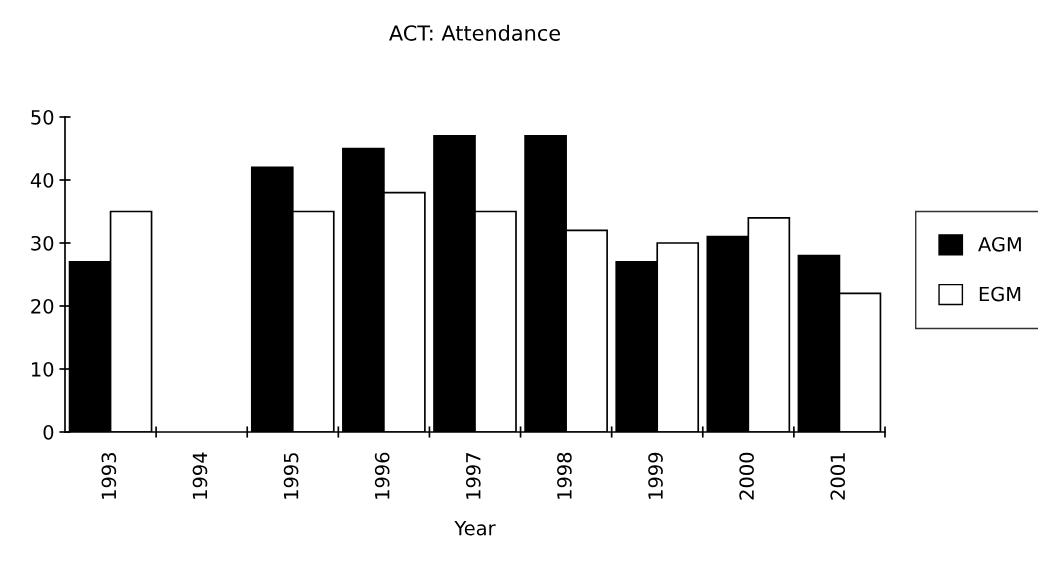  Describe the element at coordinates (42, 243) in the screenshot. I see `y-tick-label: 30` at that location.